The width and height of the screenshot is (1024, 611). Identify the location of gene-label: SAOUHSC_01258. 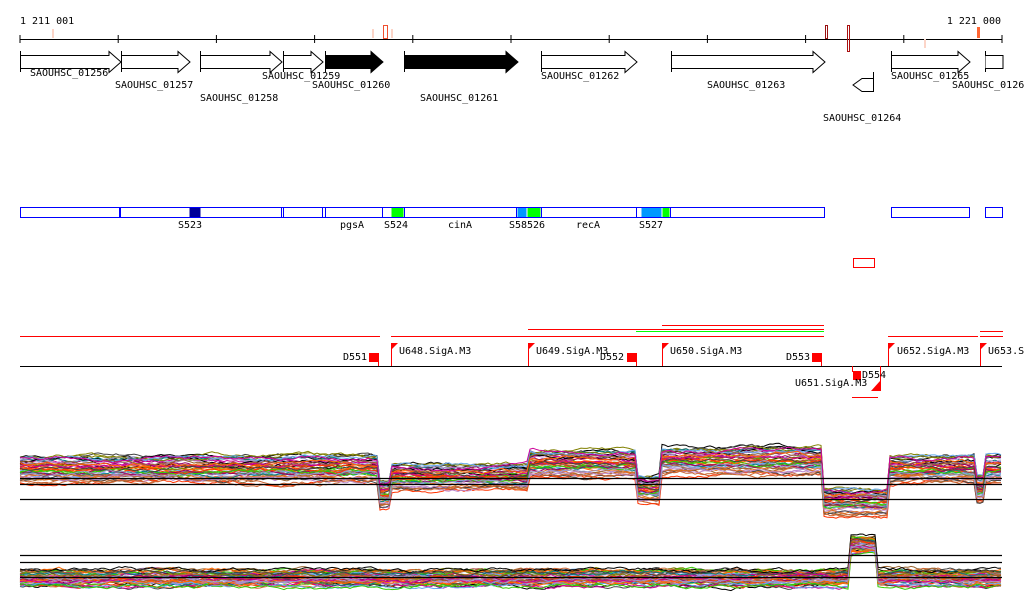
(239, 98).